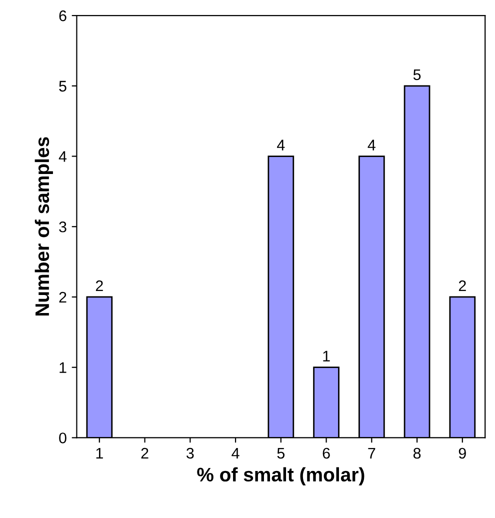  I want to click on x-tick-label: 6, so click(326, 453).